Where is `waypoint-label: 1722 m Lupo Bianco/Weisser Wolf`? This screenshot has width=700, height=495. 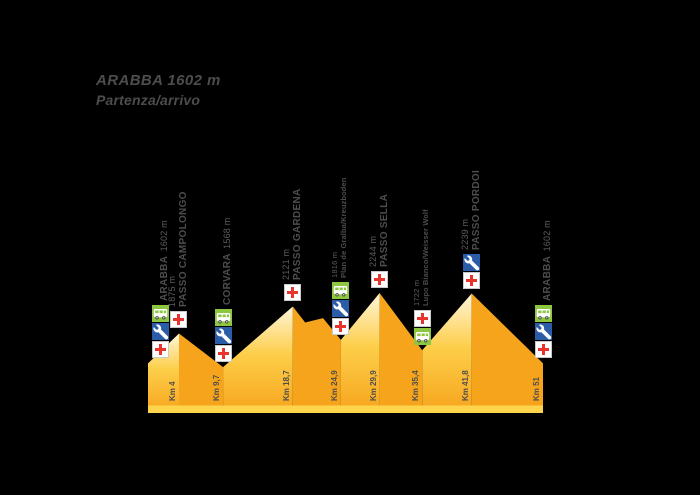 waypoint-label: 1722 m Lupo Bianco/Weisser Wolf is located at coordinates (420, 258).